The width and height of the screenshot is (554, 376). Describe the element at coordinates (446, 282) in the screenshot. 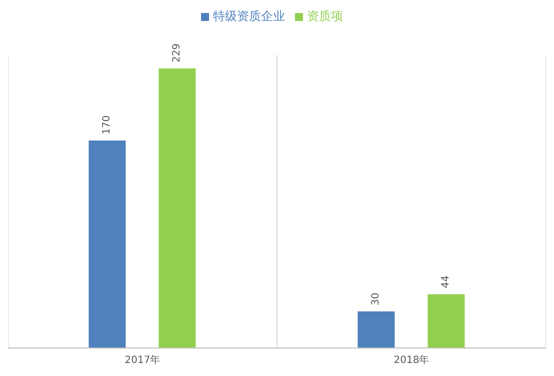

I see `data-label: 44` at that location.